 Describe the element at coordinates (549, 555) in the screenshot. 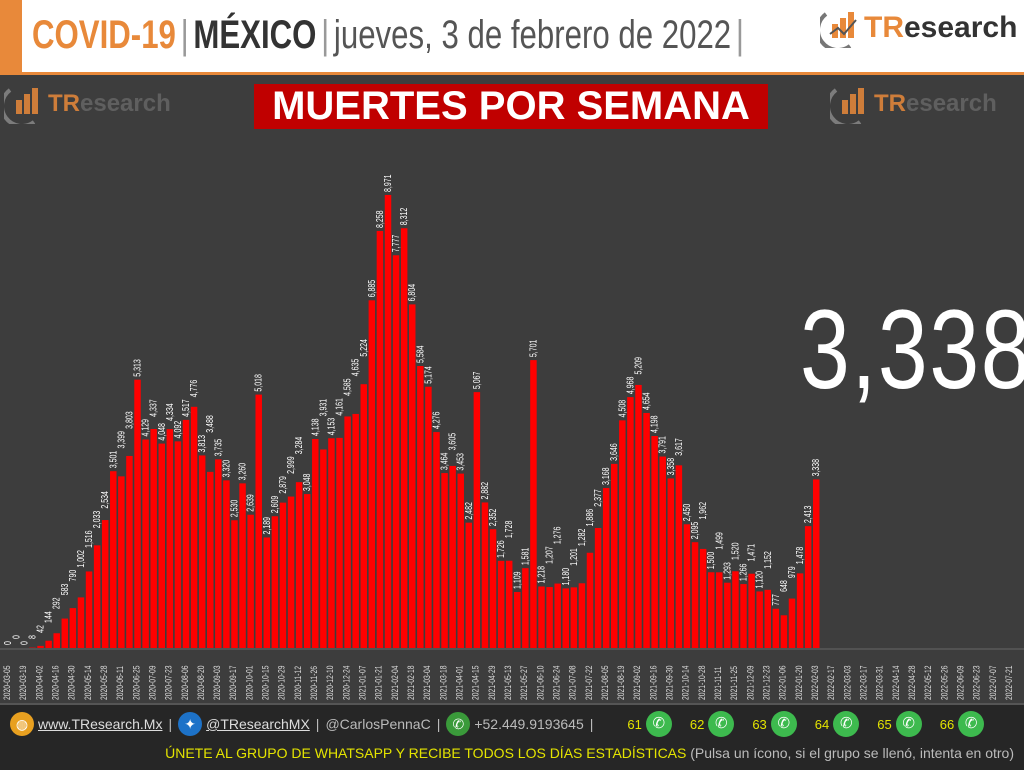

I see `value-label: 1,207` at that location.